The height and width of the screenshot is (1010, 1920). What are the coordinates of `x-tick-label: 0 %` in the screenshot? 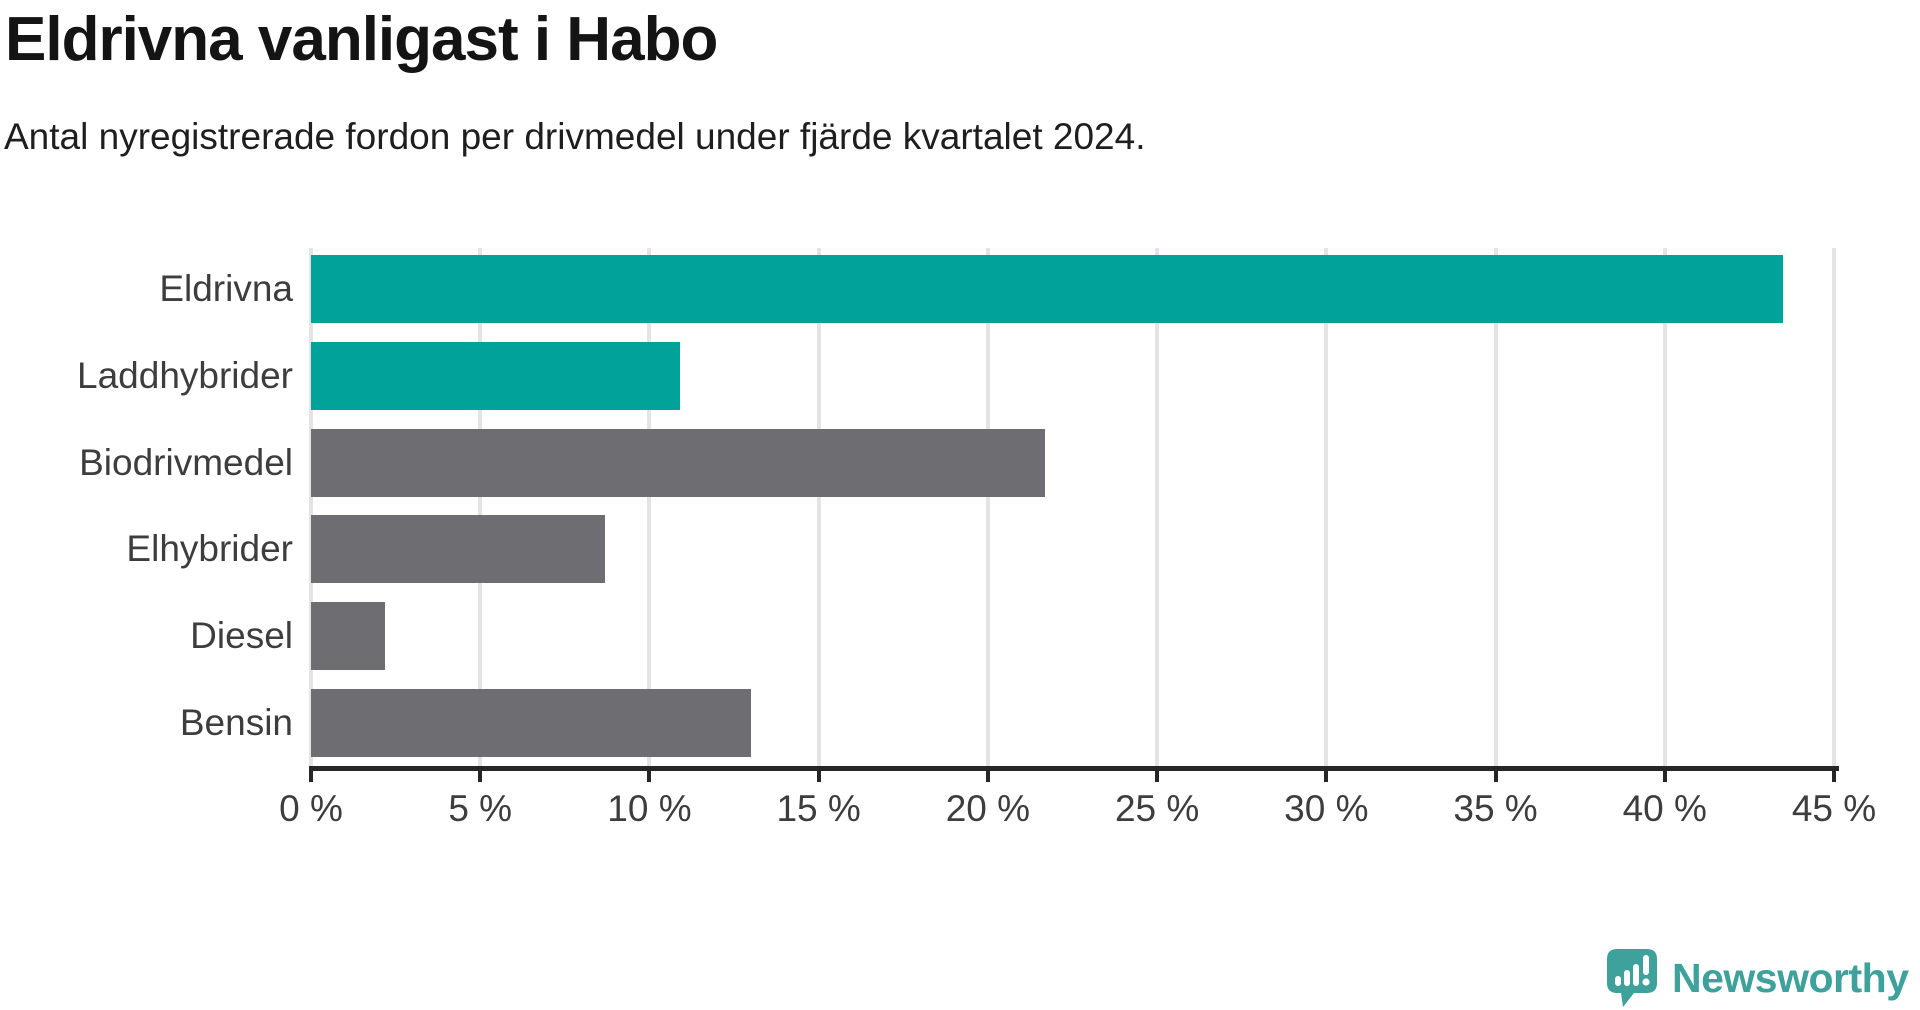 It's located at (311, 808).